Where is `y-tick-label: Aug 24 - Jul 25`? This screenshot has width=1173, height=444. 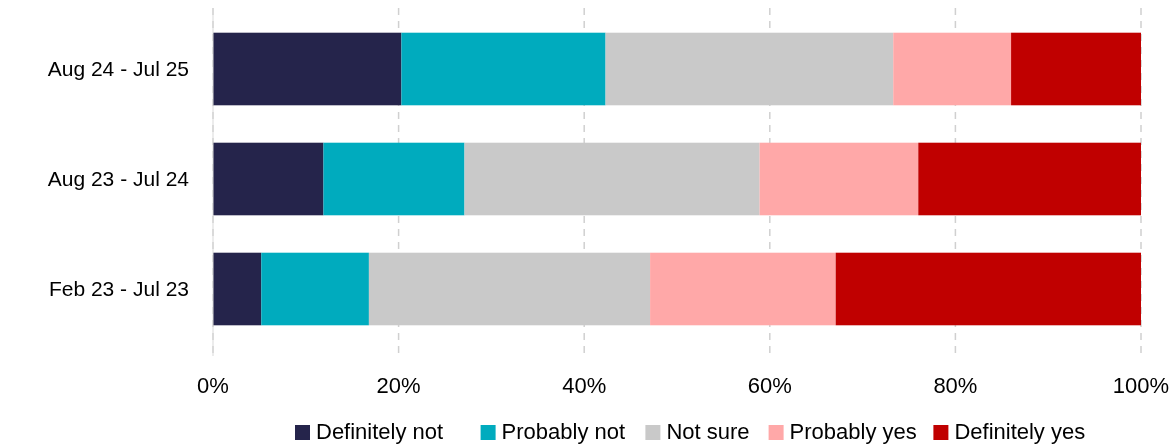 y-tick-label: Aug 24 - Jul 25 is located at coordinates (118, 69).